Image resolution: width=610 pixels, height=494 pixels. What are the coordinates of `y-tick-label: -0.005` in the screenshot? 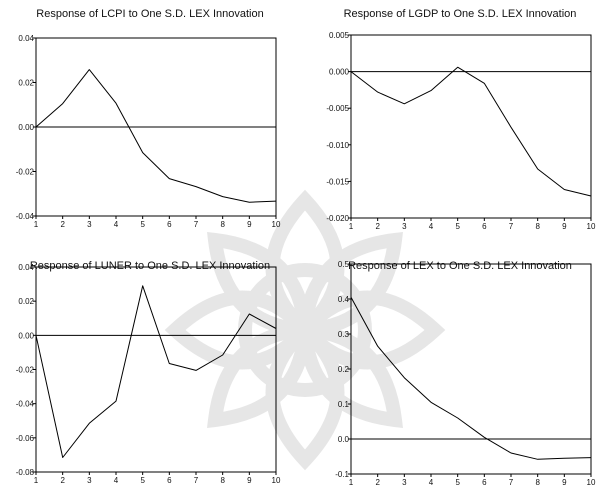 It's located at (337, 108).